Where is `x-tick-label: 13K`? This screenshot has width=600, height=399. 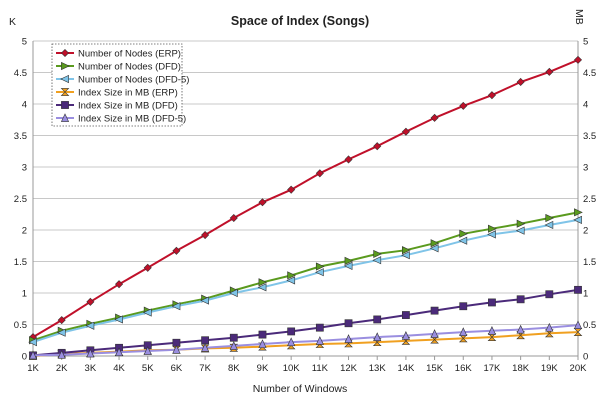
x-tick-label: 13K is located at coordinates (378, 368).